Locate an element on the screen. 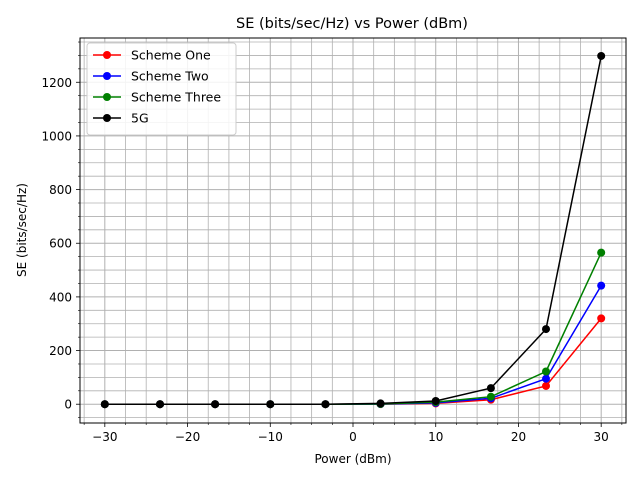 The height and width of the screenshot is (480, 640). x-tick-label: −10 is located at coordinates (270, 437).